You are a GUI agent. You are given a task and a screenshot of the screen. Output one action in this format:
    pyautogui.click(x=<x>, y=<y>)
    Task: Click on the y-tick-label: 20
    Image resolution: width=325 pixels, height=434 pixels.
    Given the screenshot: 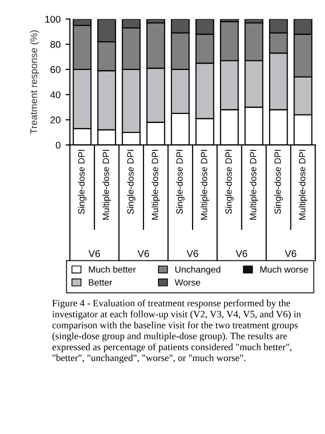 What is the action you would take?
    pyautogui.click(x=55, y=120)
    